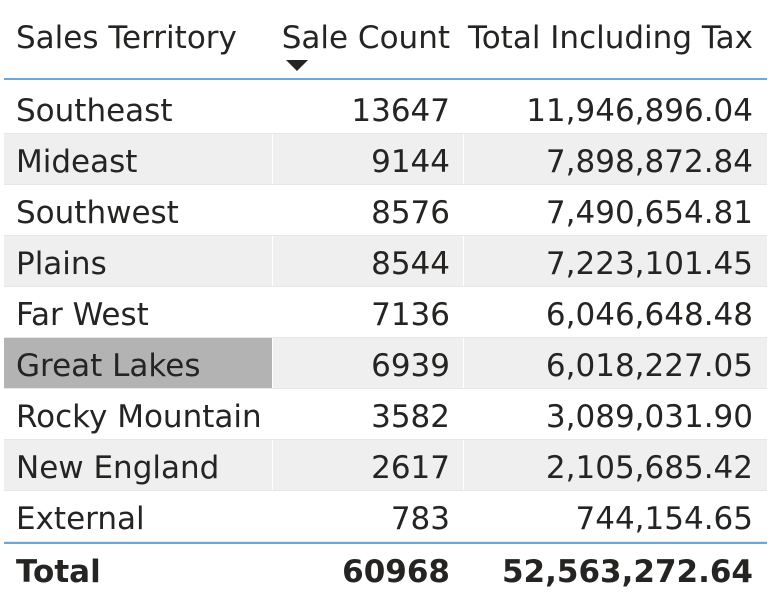 The height and width of the screenshot is (597, 780). I want to click on table-row: Rocky Mountain 3582 3,089,031.90, so click(385, 414).